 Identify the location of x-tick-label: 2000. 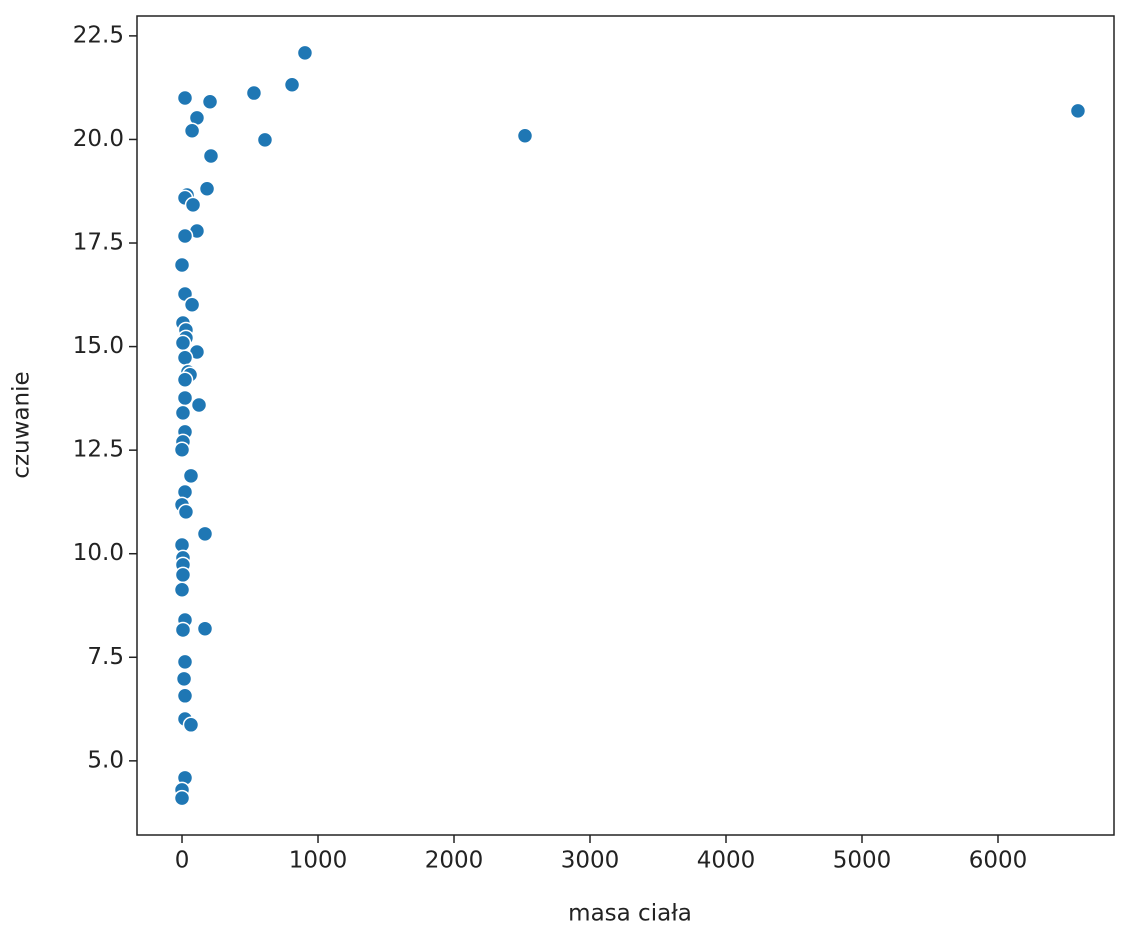
(454, 861).